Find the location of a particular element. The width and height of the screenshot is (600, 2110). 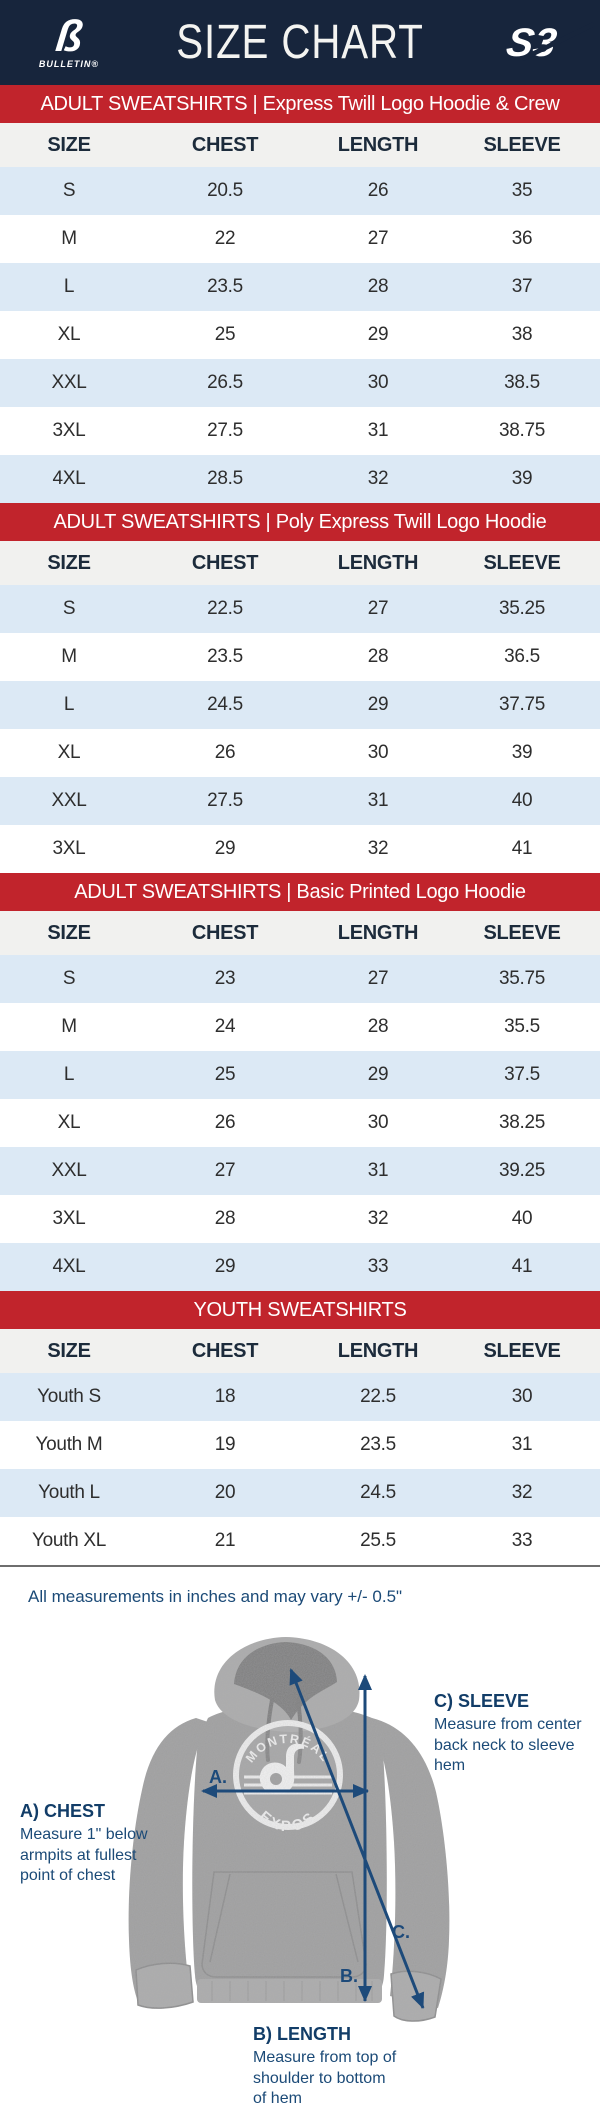

value-cell: 23.5 is located at coordinates (225, 286).